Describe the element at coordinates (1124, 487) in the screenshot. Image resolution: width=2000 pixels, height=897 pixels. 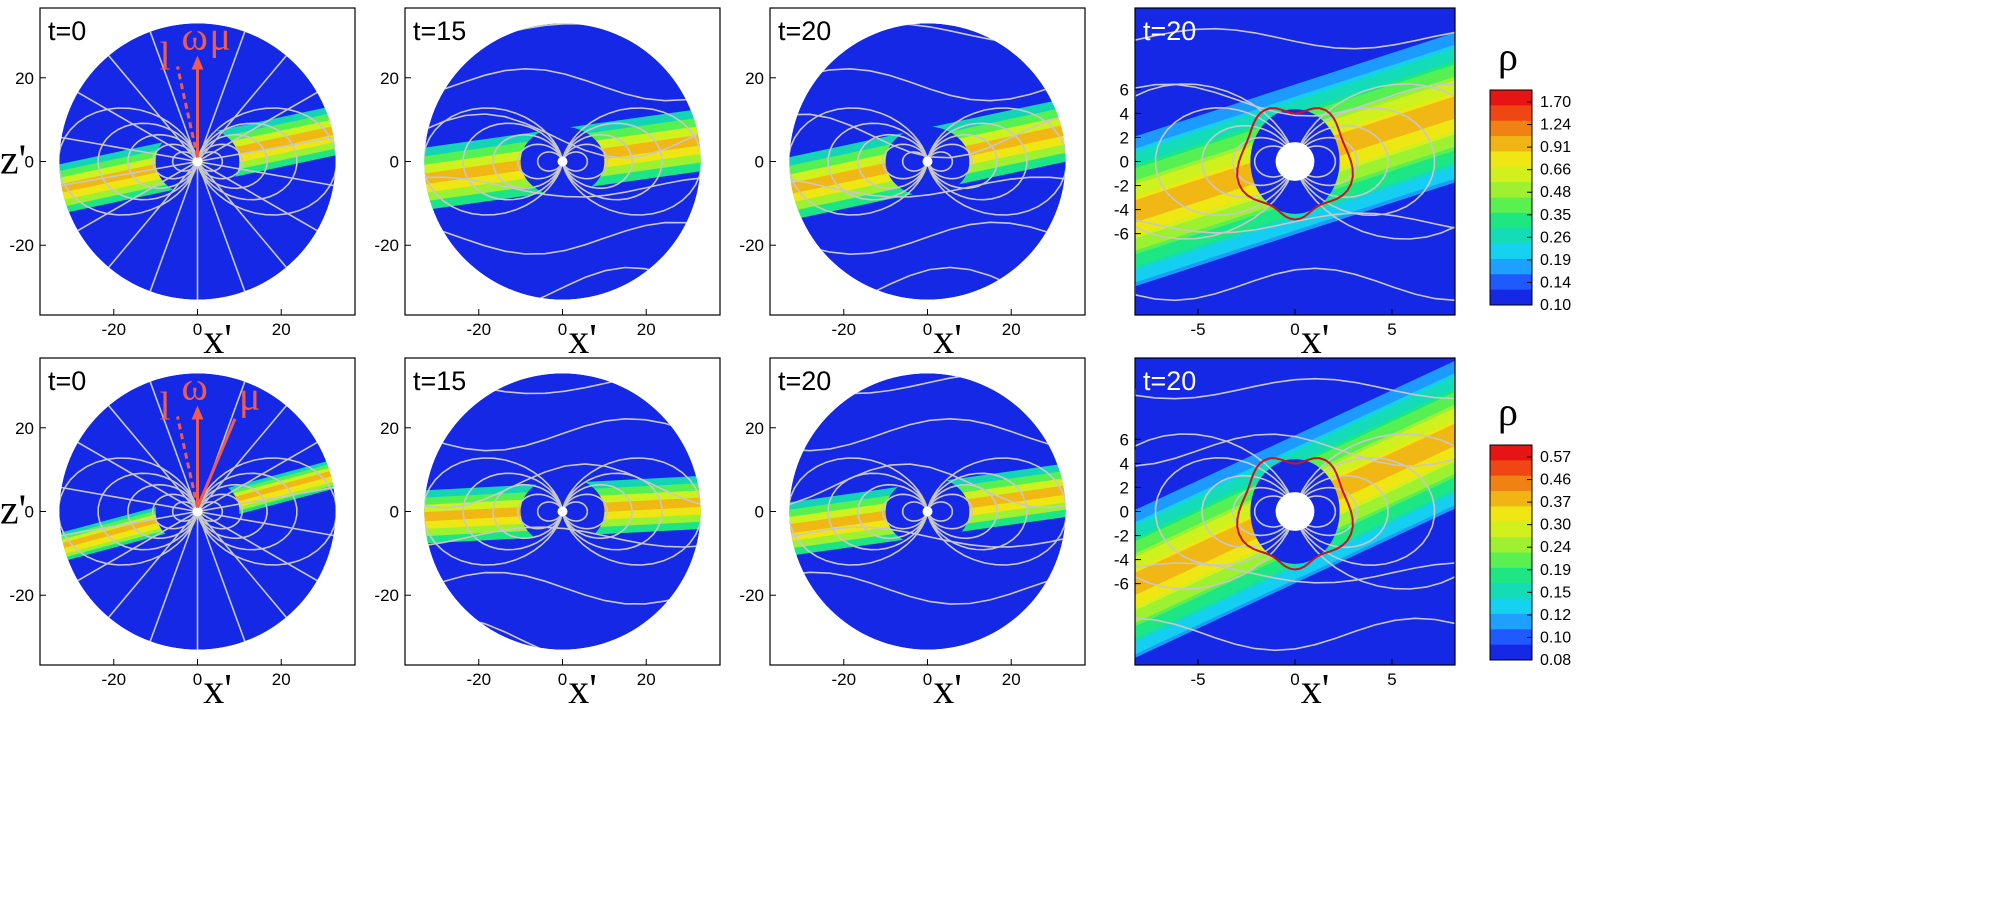
I see `y-tick-label: 2` at that location.